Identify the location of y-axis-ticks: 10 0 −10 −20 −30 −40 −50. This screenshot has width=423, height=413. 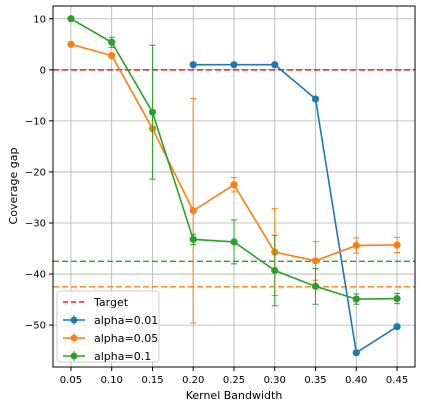
(39, 173).